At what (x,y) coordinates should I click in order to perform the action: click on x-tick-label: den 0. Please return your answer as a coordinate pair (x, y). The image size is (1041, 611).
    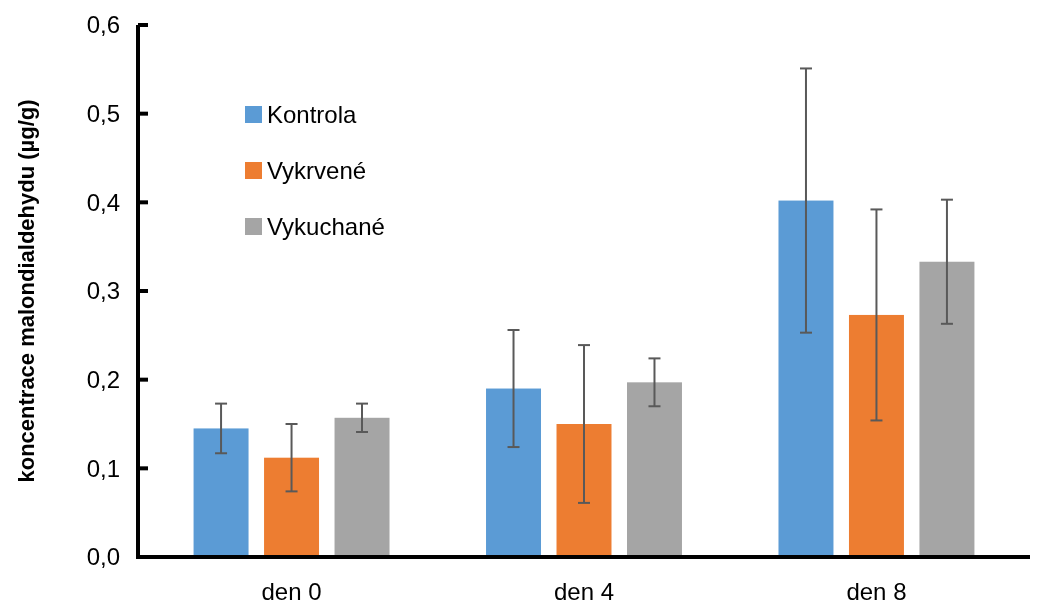
    Looking at the image, I should click on (291, 591).